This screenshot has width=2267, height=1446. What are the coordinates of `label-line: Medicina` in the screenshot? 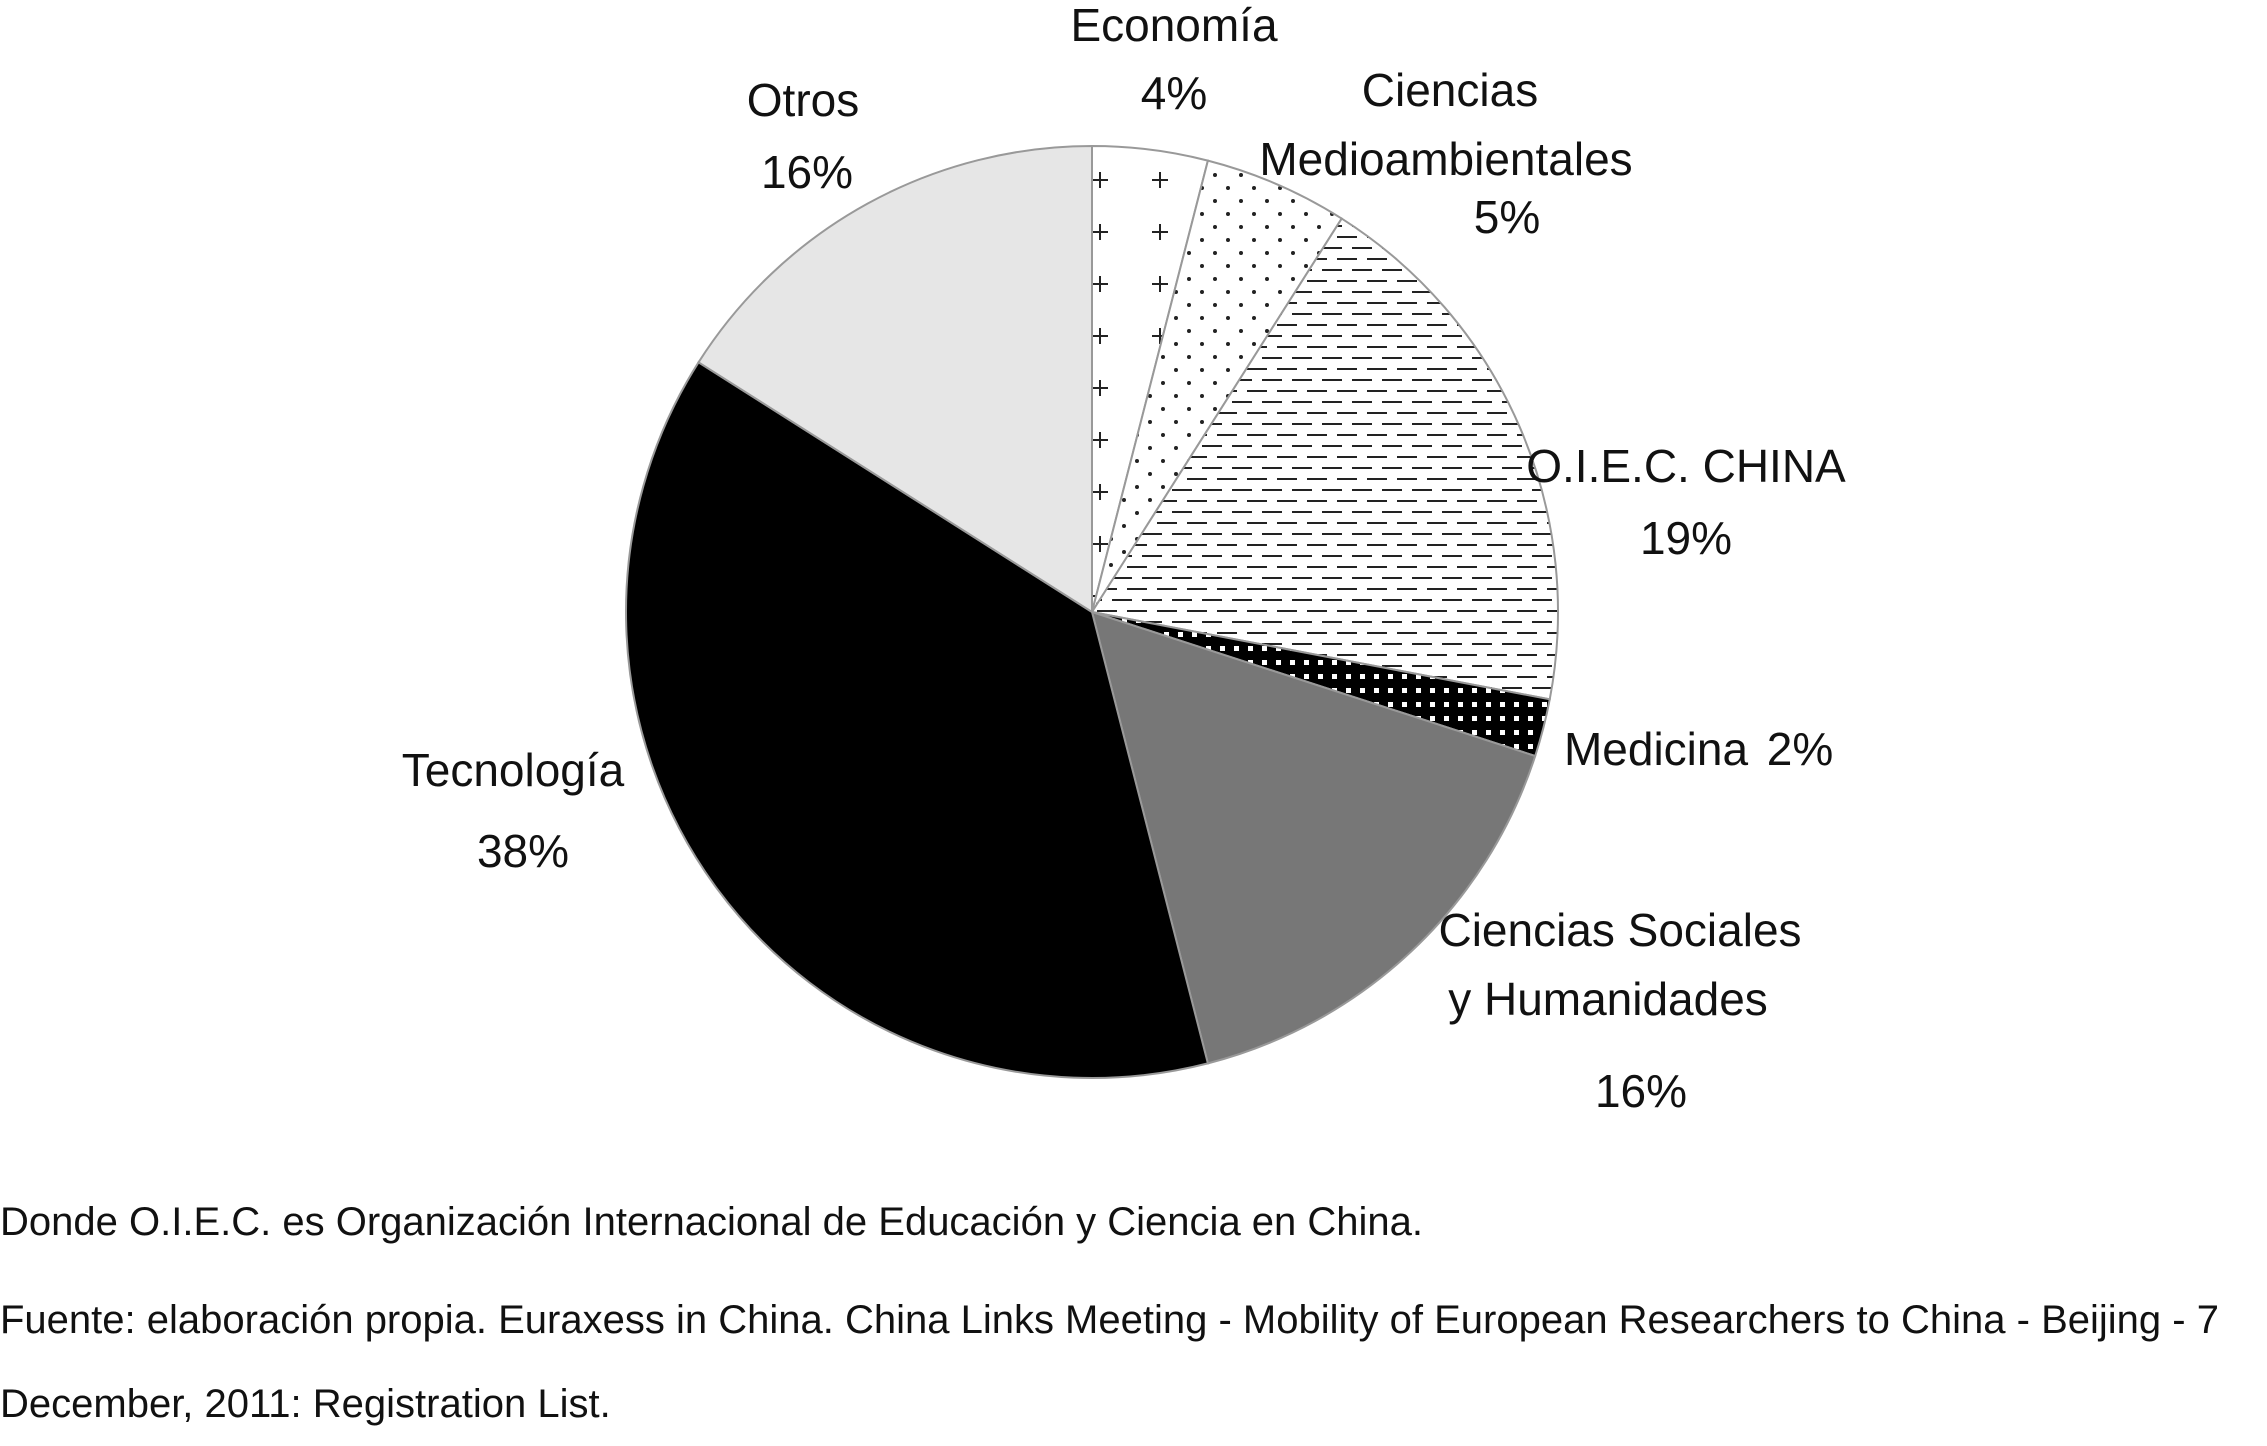 It's located at (1656, 749).